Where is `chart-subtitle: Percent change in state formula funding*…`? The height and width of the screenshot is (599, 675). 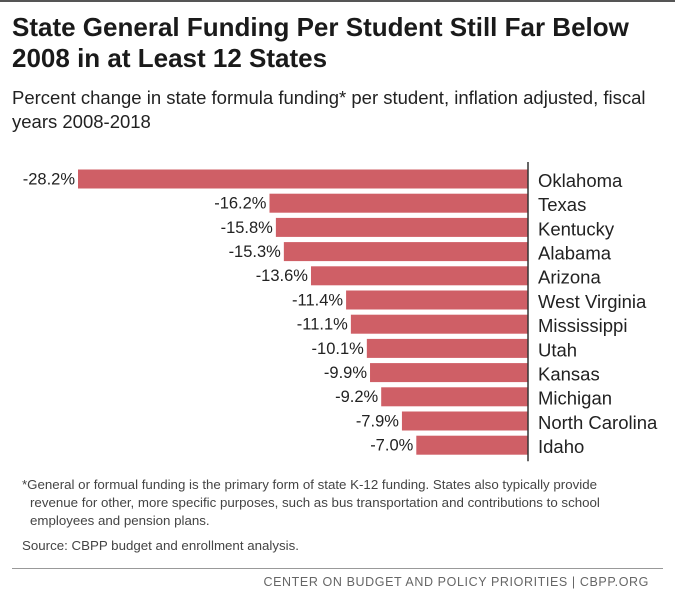 chart-subtitle: Percent change in state formula funding*… is located at coordinates (329, 109).